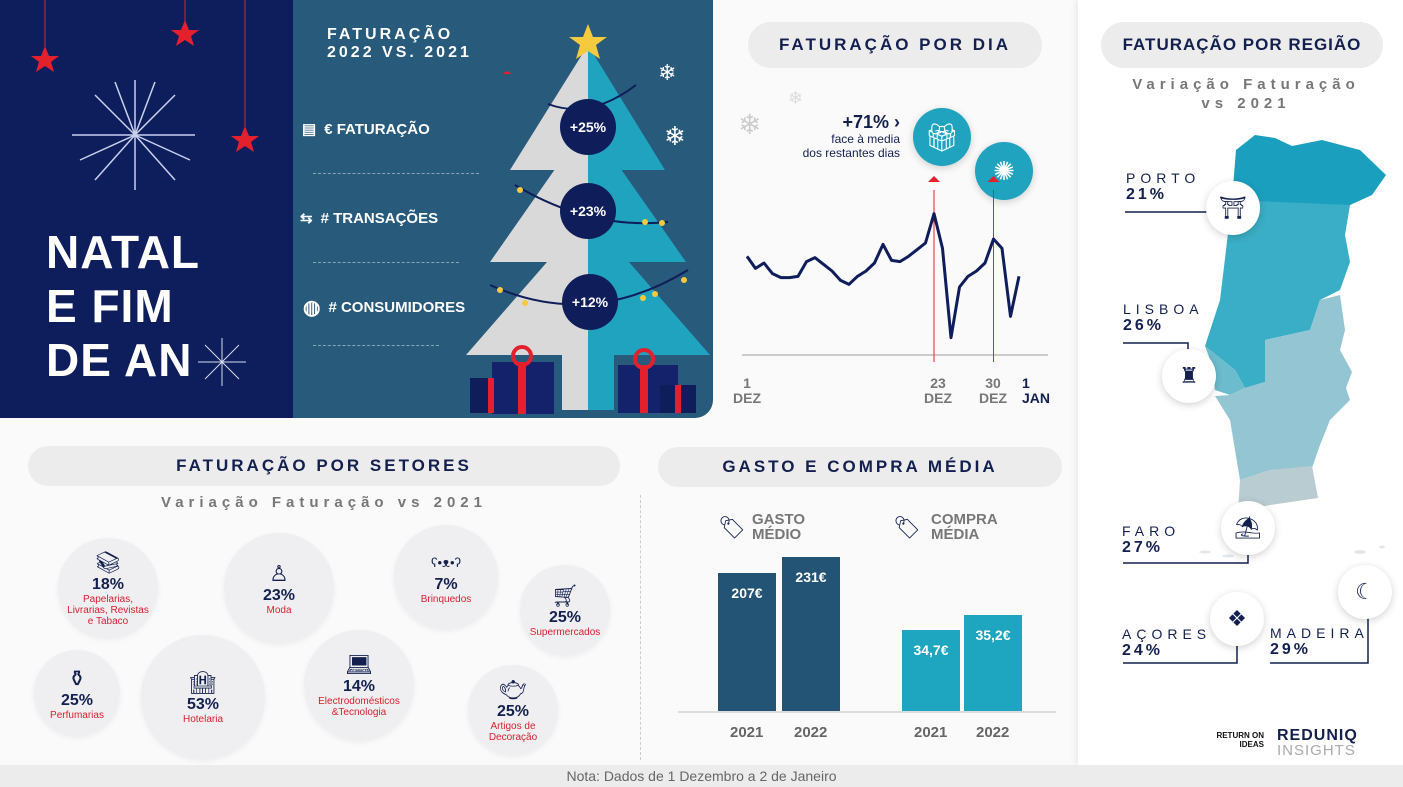  I want to click on daily-line-chart, so click(895, 269).